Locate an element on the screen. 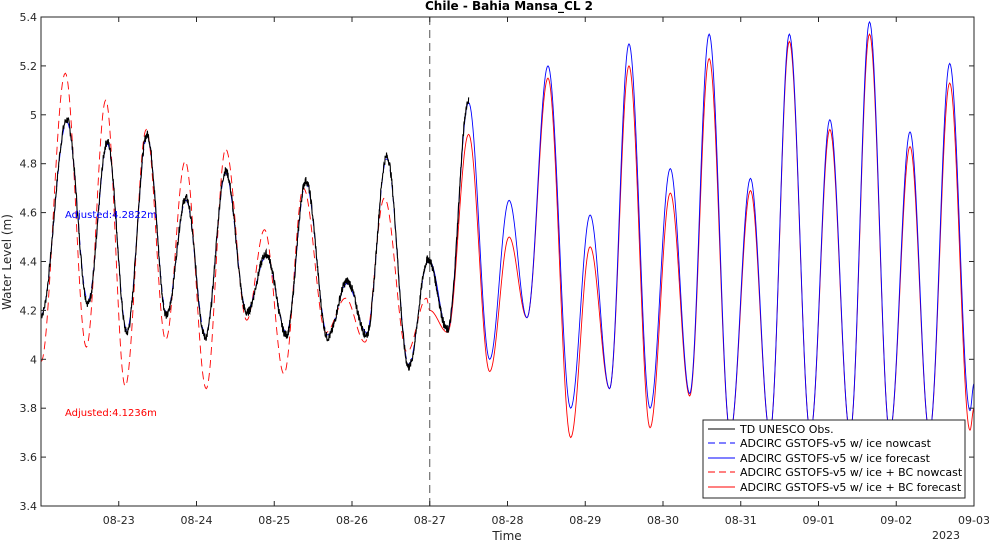 This screenshot has height=541, width=989. x-tick-label: 08-23 is located at coordinates (119, 520).